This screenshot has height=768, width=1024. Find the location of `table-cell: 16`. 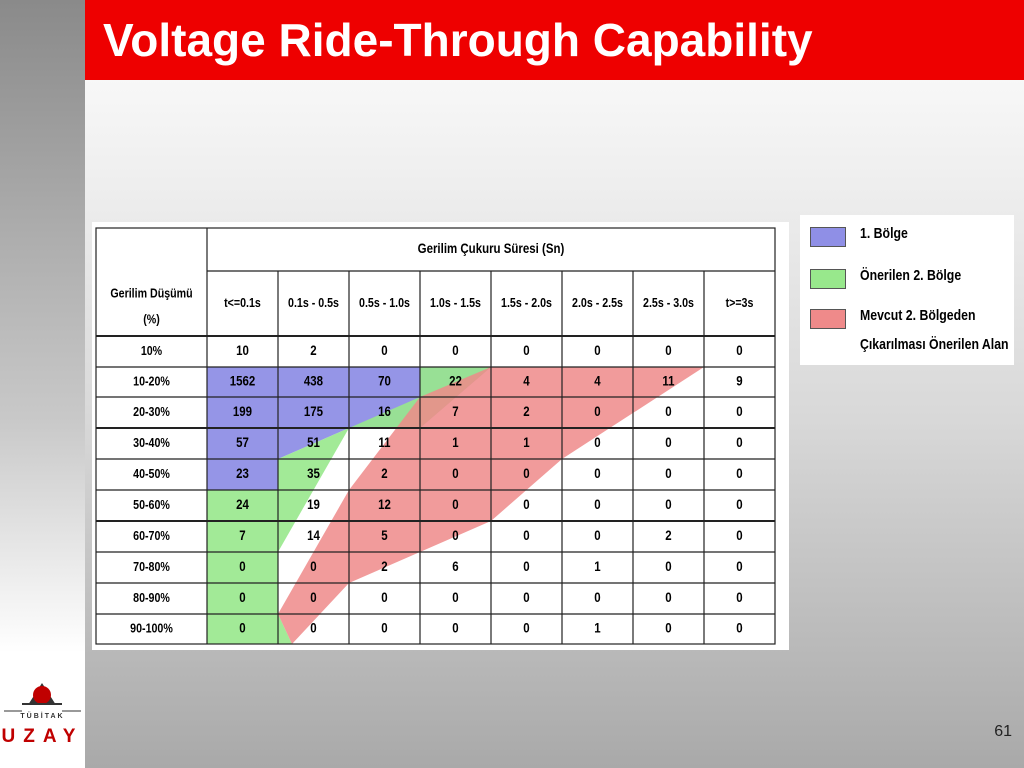

table-cell: 16 is located at coordinates (384, 411).